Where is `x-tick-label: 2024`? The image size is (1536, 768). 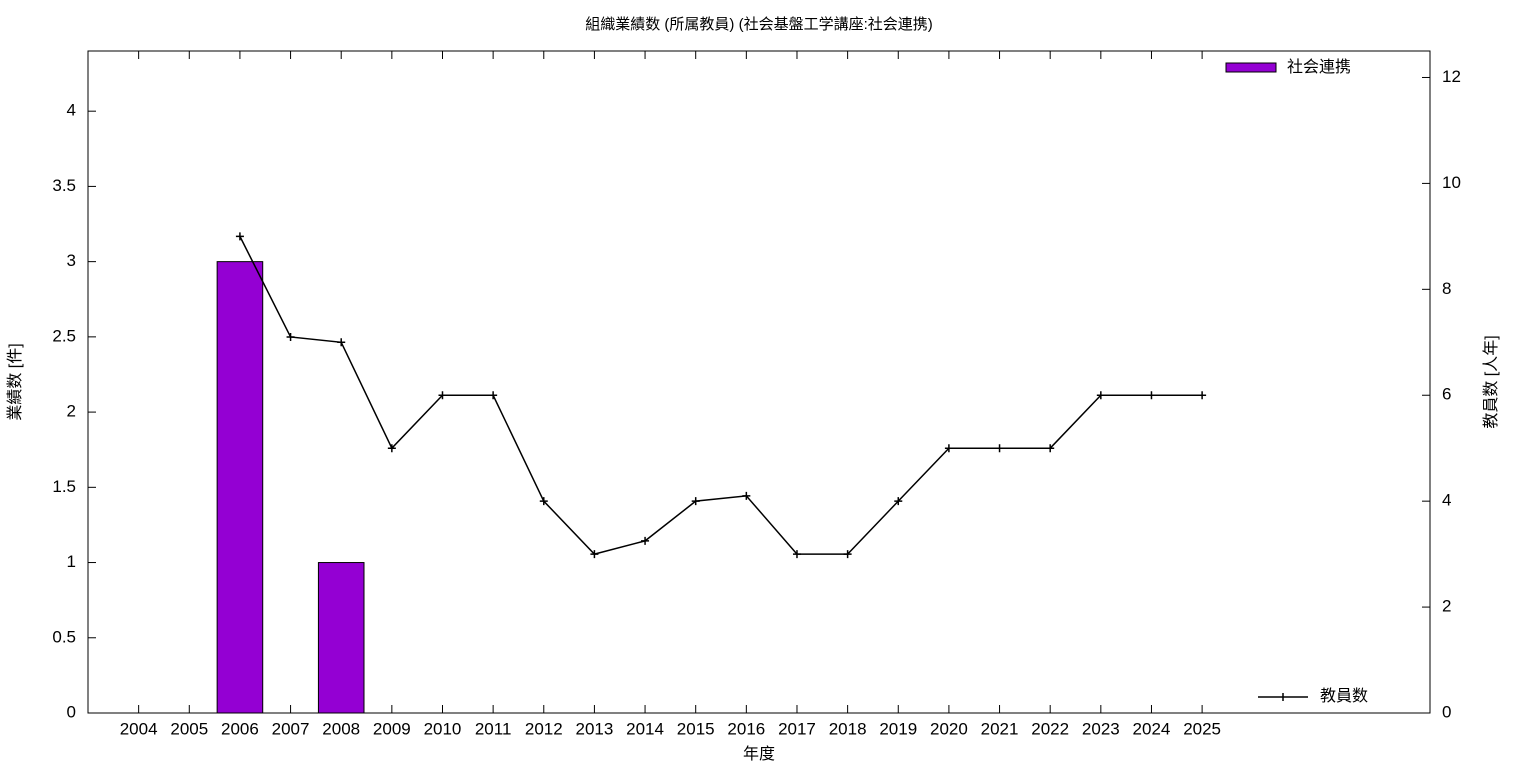
x-tick-label: 2024 is located at coordinates (1152, 728).